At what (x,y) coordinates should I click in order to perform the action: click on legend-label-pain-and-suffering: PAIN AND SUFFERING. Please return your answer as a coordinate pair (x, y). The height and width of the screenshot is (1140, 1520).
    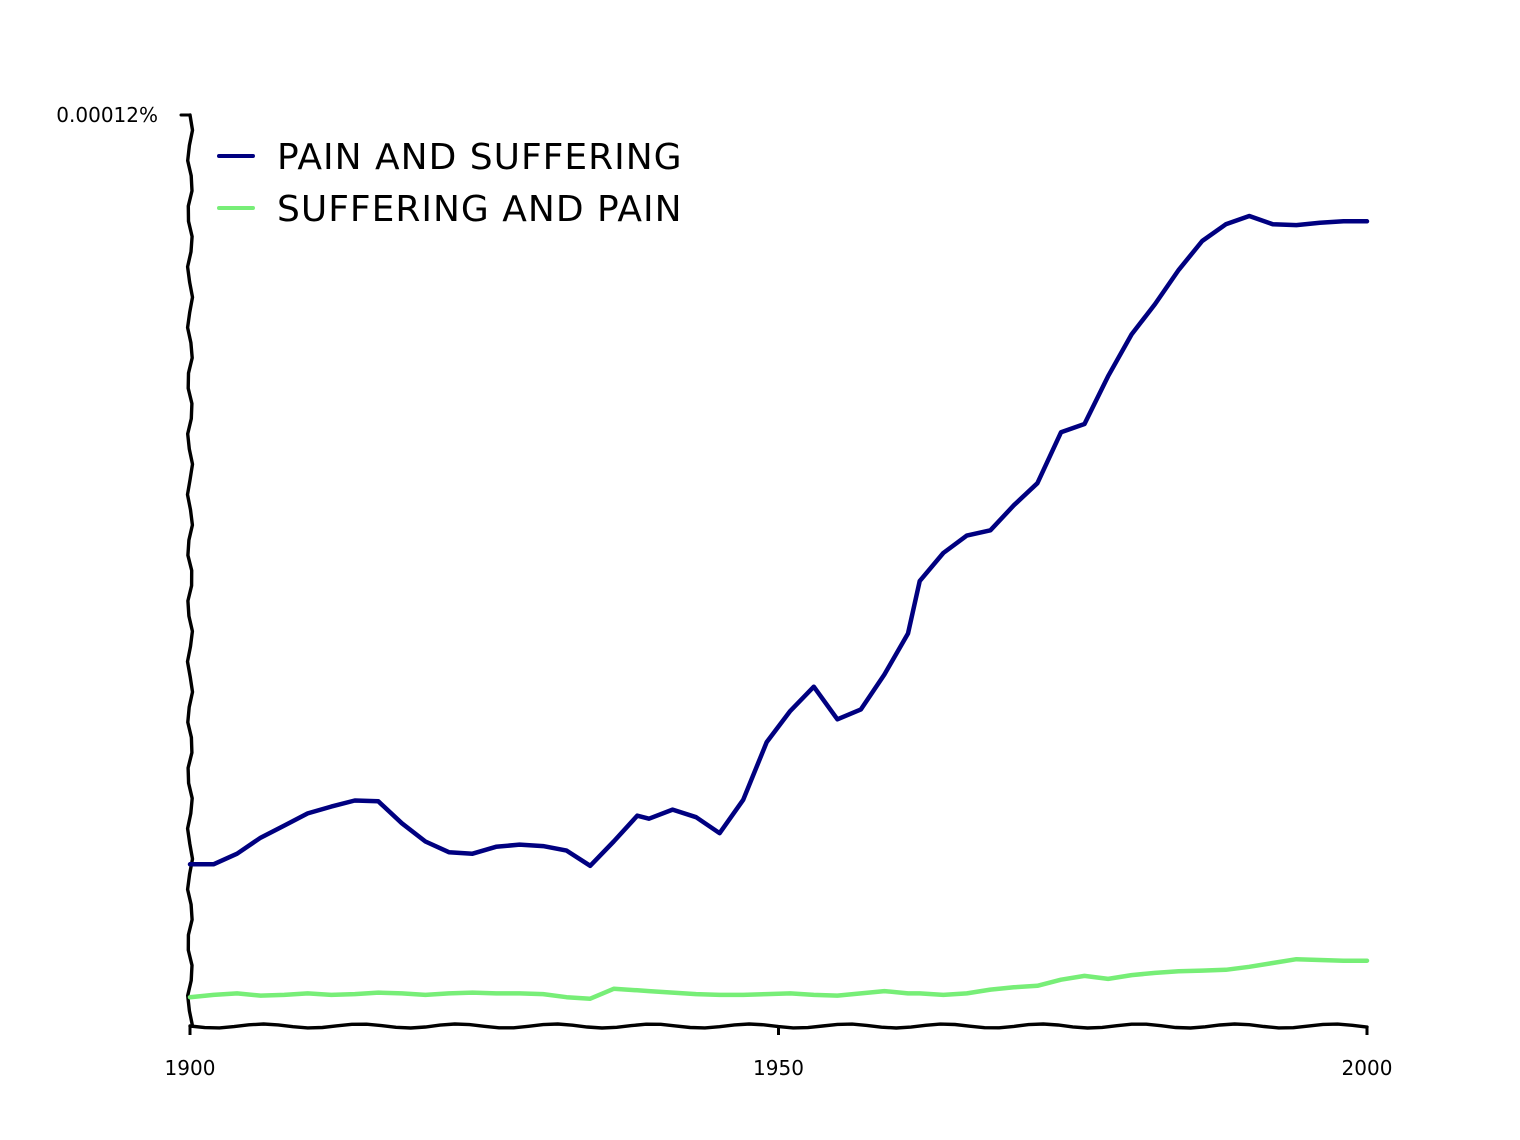
    Looking at the image, I should click on (480, 157).